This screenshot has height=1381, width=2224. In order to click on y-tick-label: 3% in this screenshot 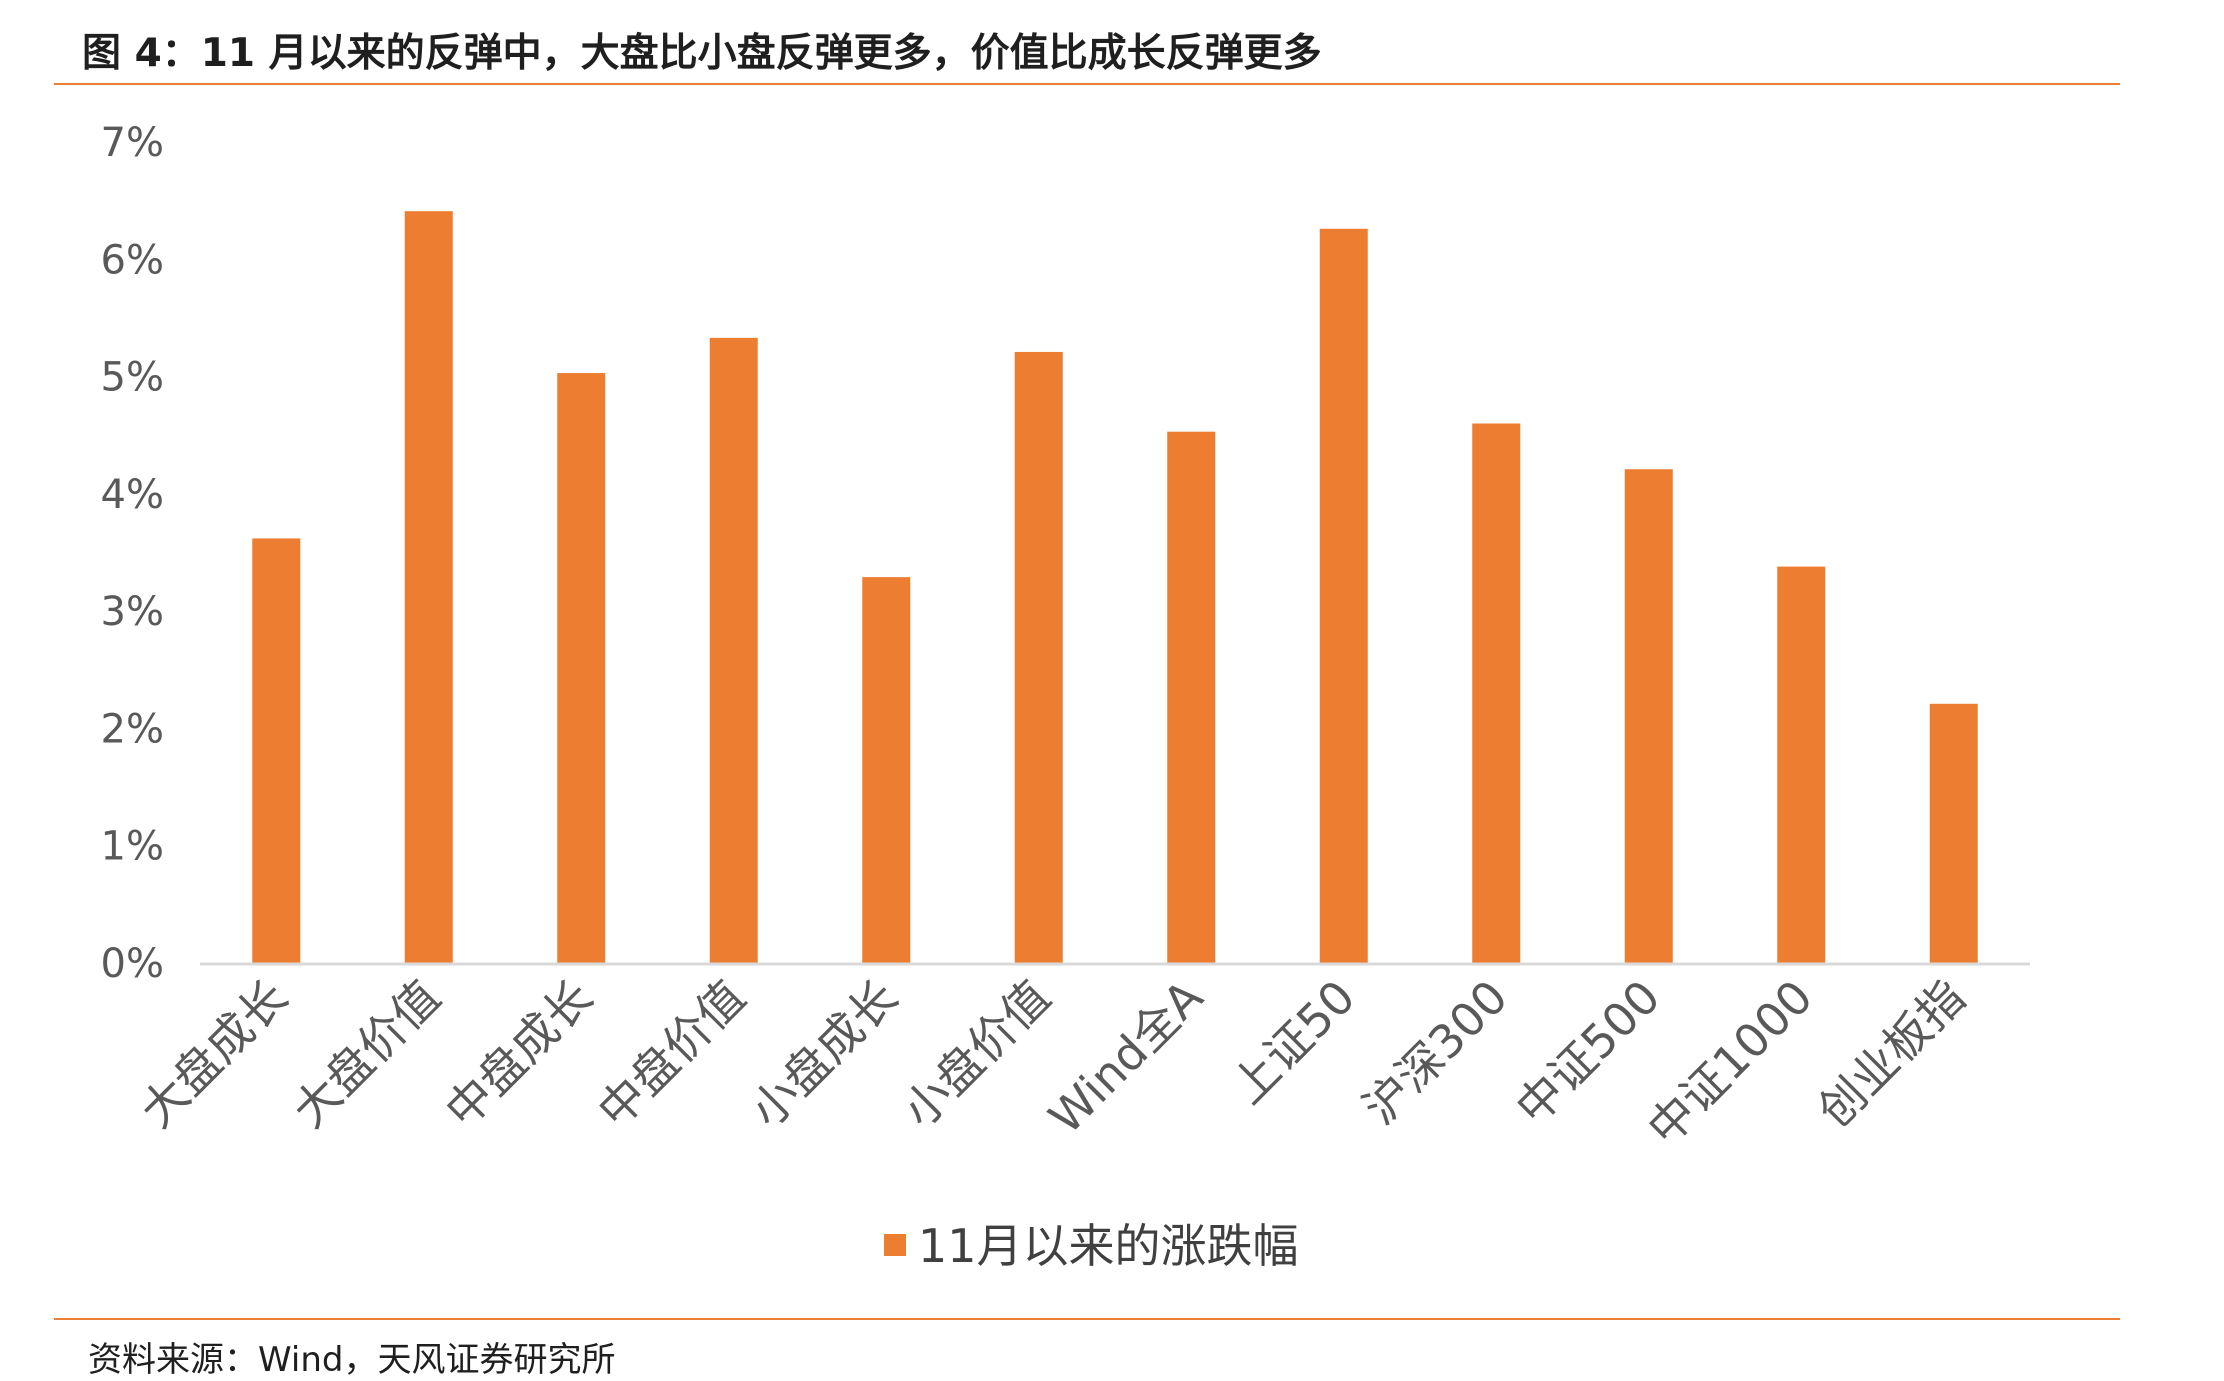, I will do `click(132, 612)`.